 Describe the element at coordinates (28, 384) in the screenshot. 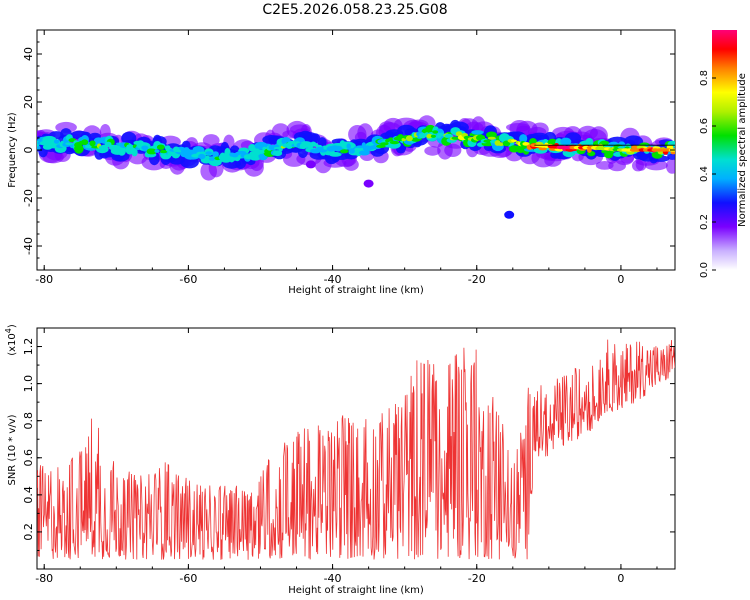

I see `snr-y-tick-label: 1.0` at that location.